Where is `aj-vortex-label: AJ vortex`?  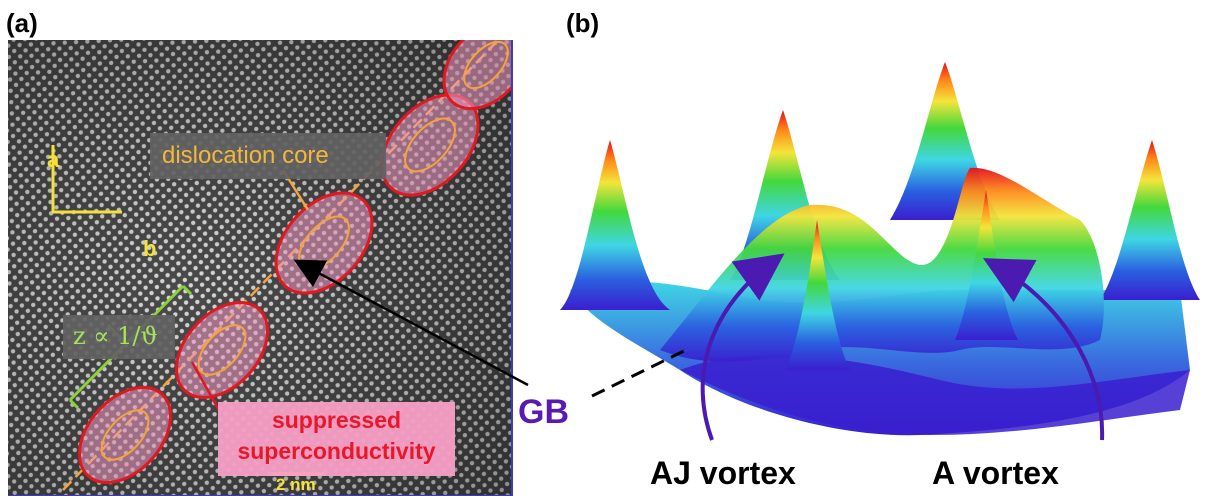
aj-vortex-label: AJ vortex is located at coordinates (723, 473).